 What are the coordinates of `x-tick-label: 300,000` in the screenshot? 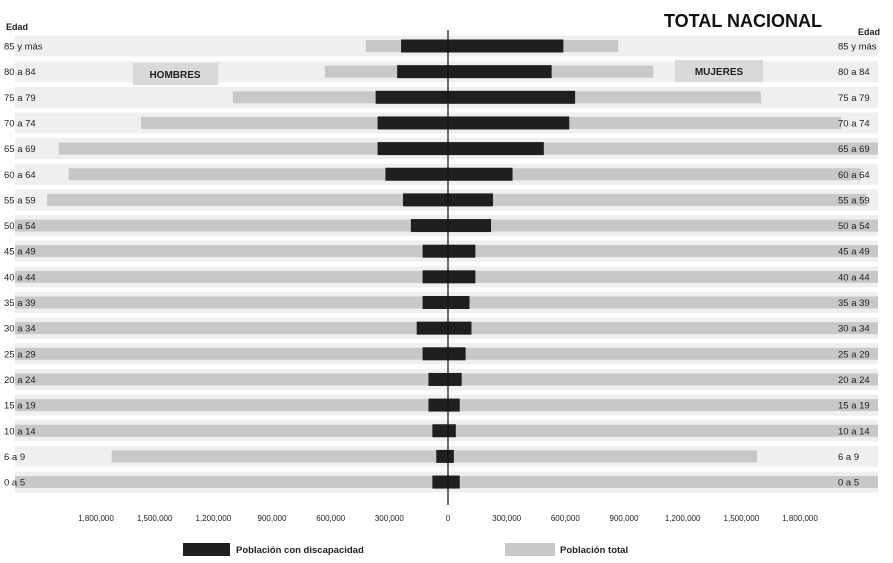 It's located at (506, 518).